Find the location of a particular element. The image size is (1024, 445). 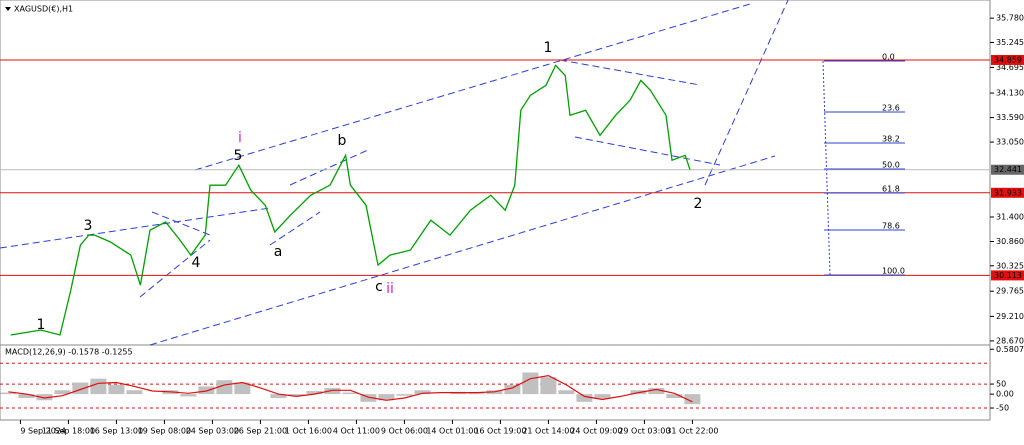

x-tick-label: 29 Oct 03:00 is located at coordinates (644, 431).